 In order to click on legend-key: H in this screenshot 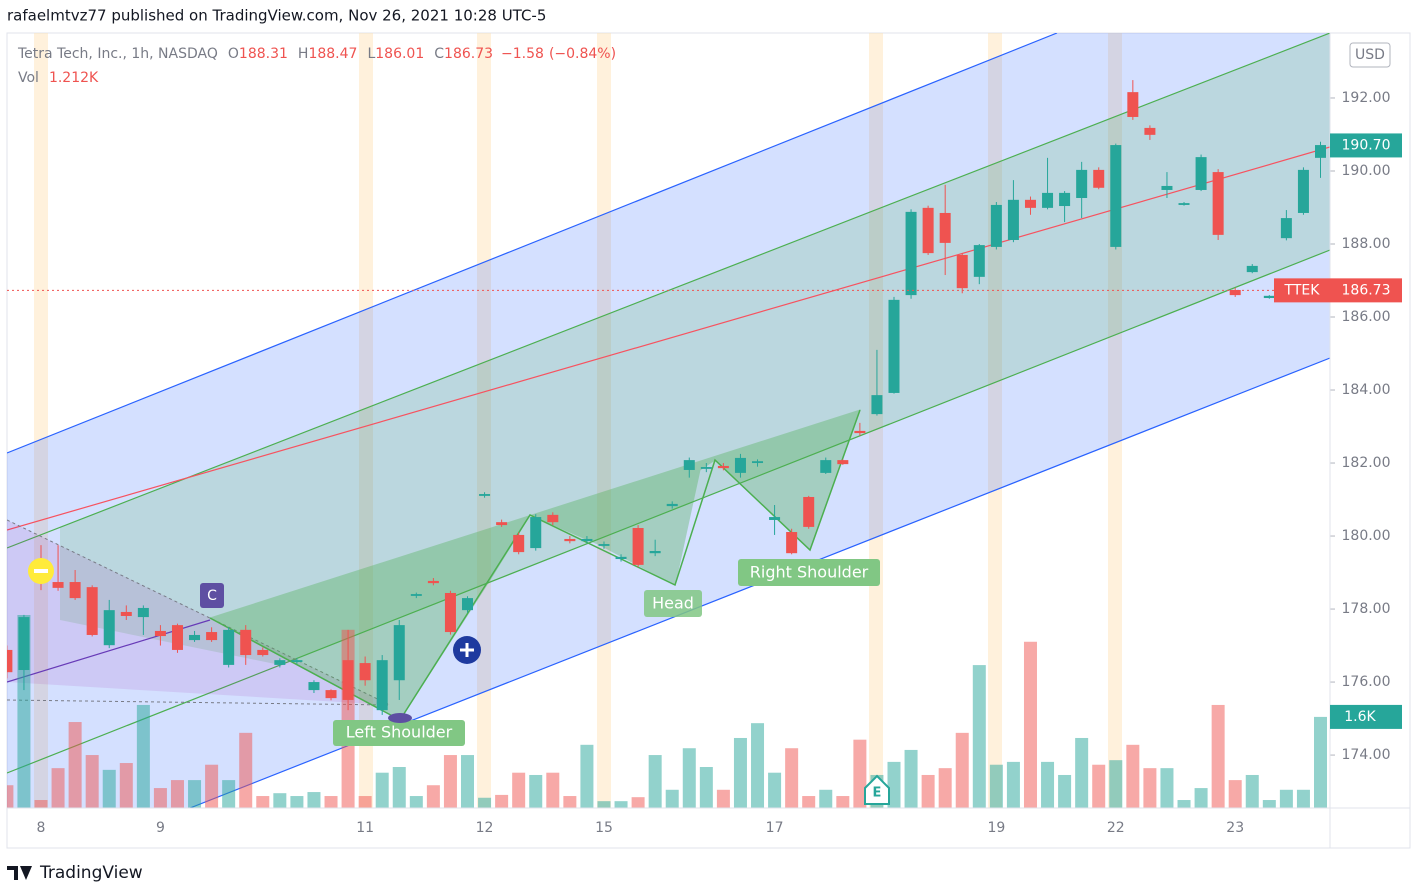, I will do `click(303, 54)`.